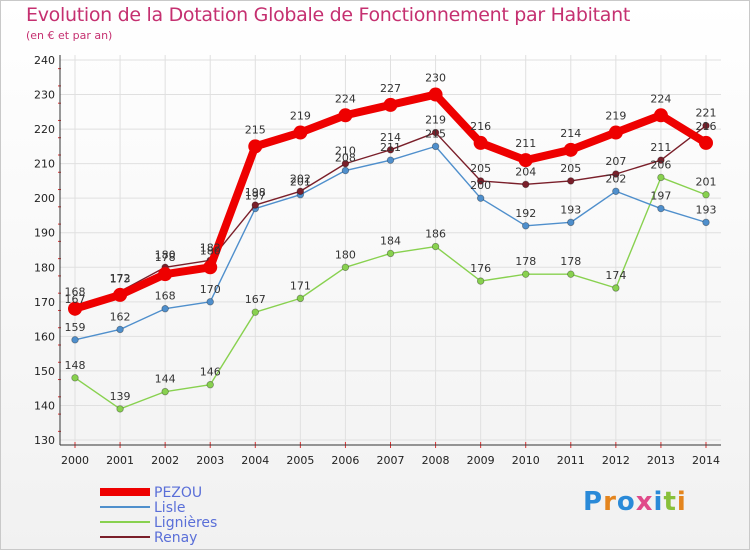 This screenshot has height=550, width=750. What do you see at coordinates (345, 163) in the screenshot?
I see `data-point-renay-2006` at bounding box center [345, 163].